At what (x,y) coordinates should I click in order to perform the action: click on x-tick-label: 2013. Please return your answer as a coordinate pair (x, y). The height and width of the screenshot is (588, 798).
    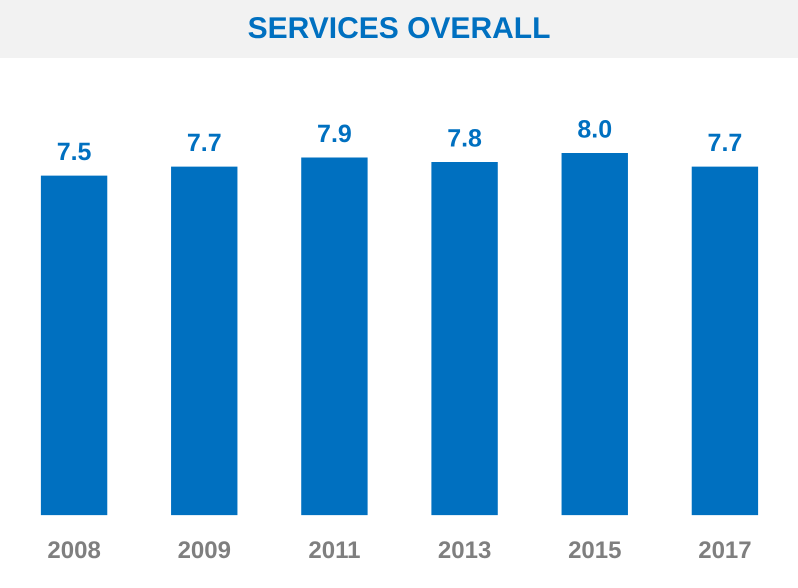
    Looking at the image, I should click on (465, 550).